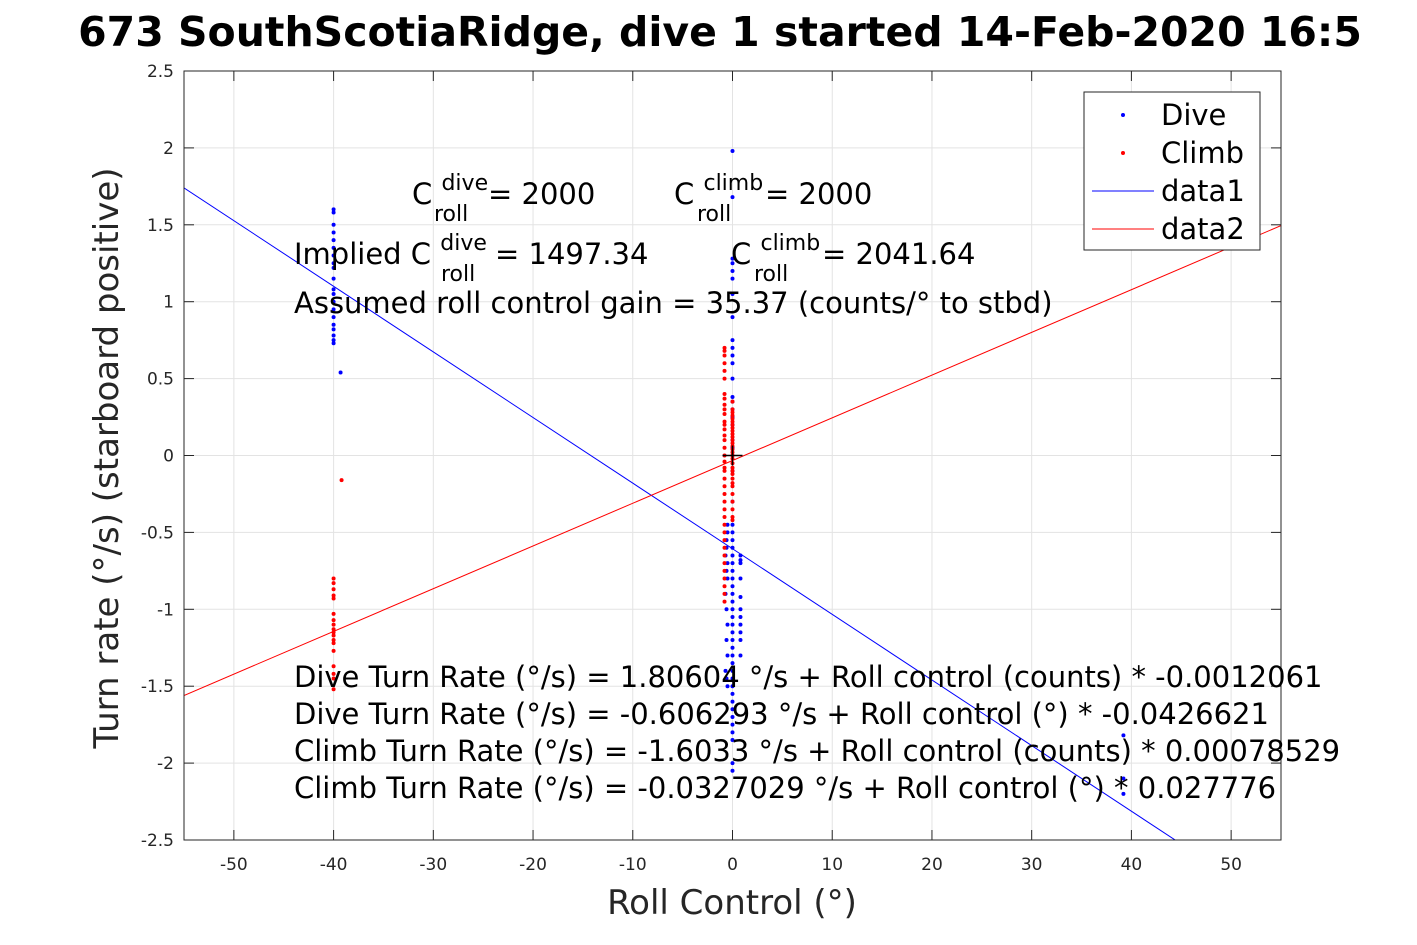 Image resolution: width=1417 pixels, height=945 pixels. I want to click on x-tick-label: -50, so click(234, 865).